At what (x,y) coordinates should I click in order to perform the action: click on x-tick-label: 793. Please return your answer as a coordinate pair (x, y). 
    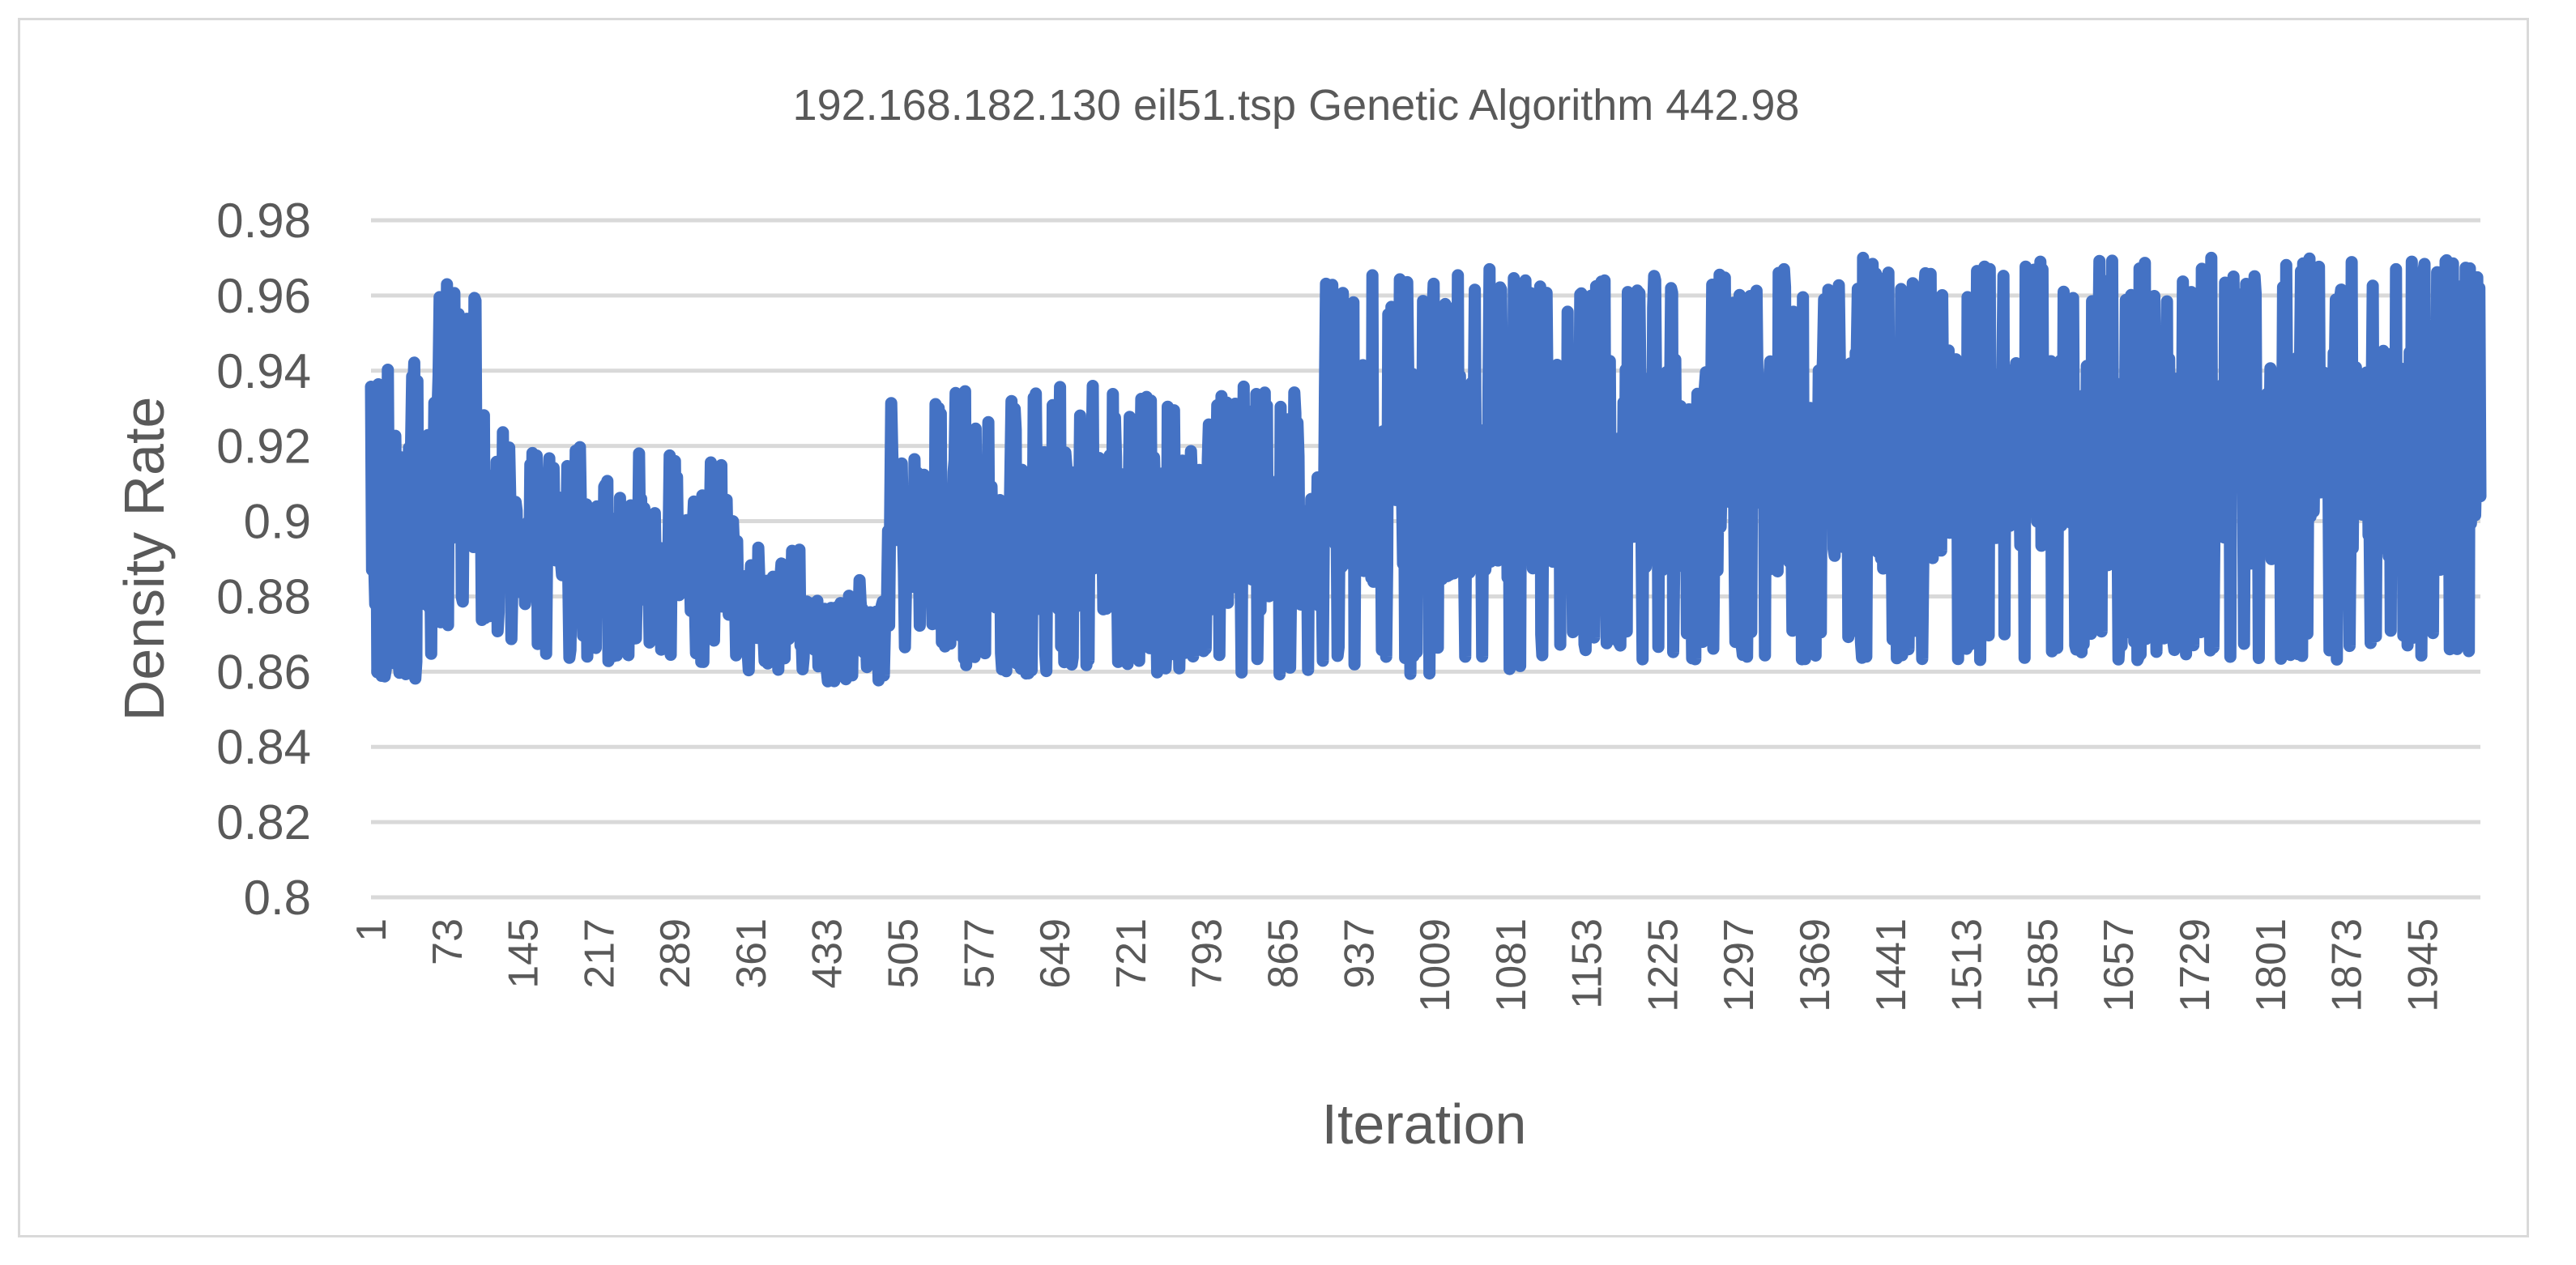
    Looking at the image, I should click on (1207, 953).